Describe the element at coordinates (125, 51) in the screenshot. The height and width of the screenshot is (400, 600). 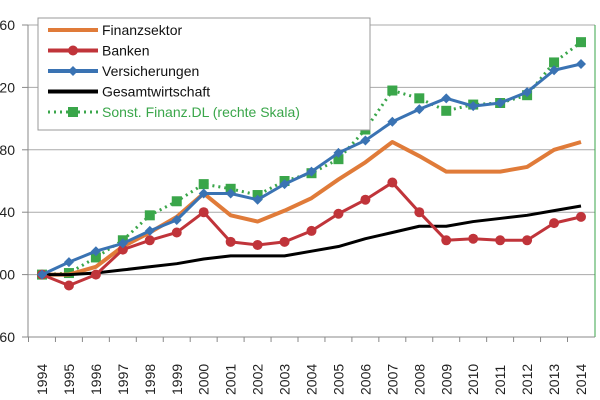
I see `legend-label-banken: Banken` at that location.